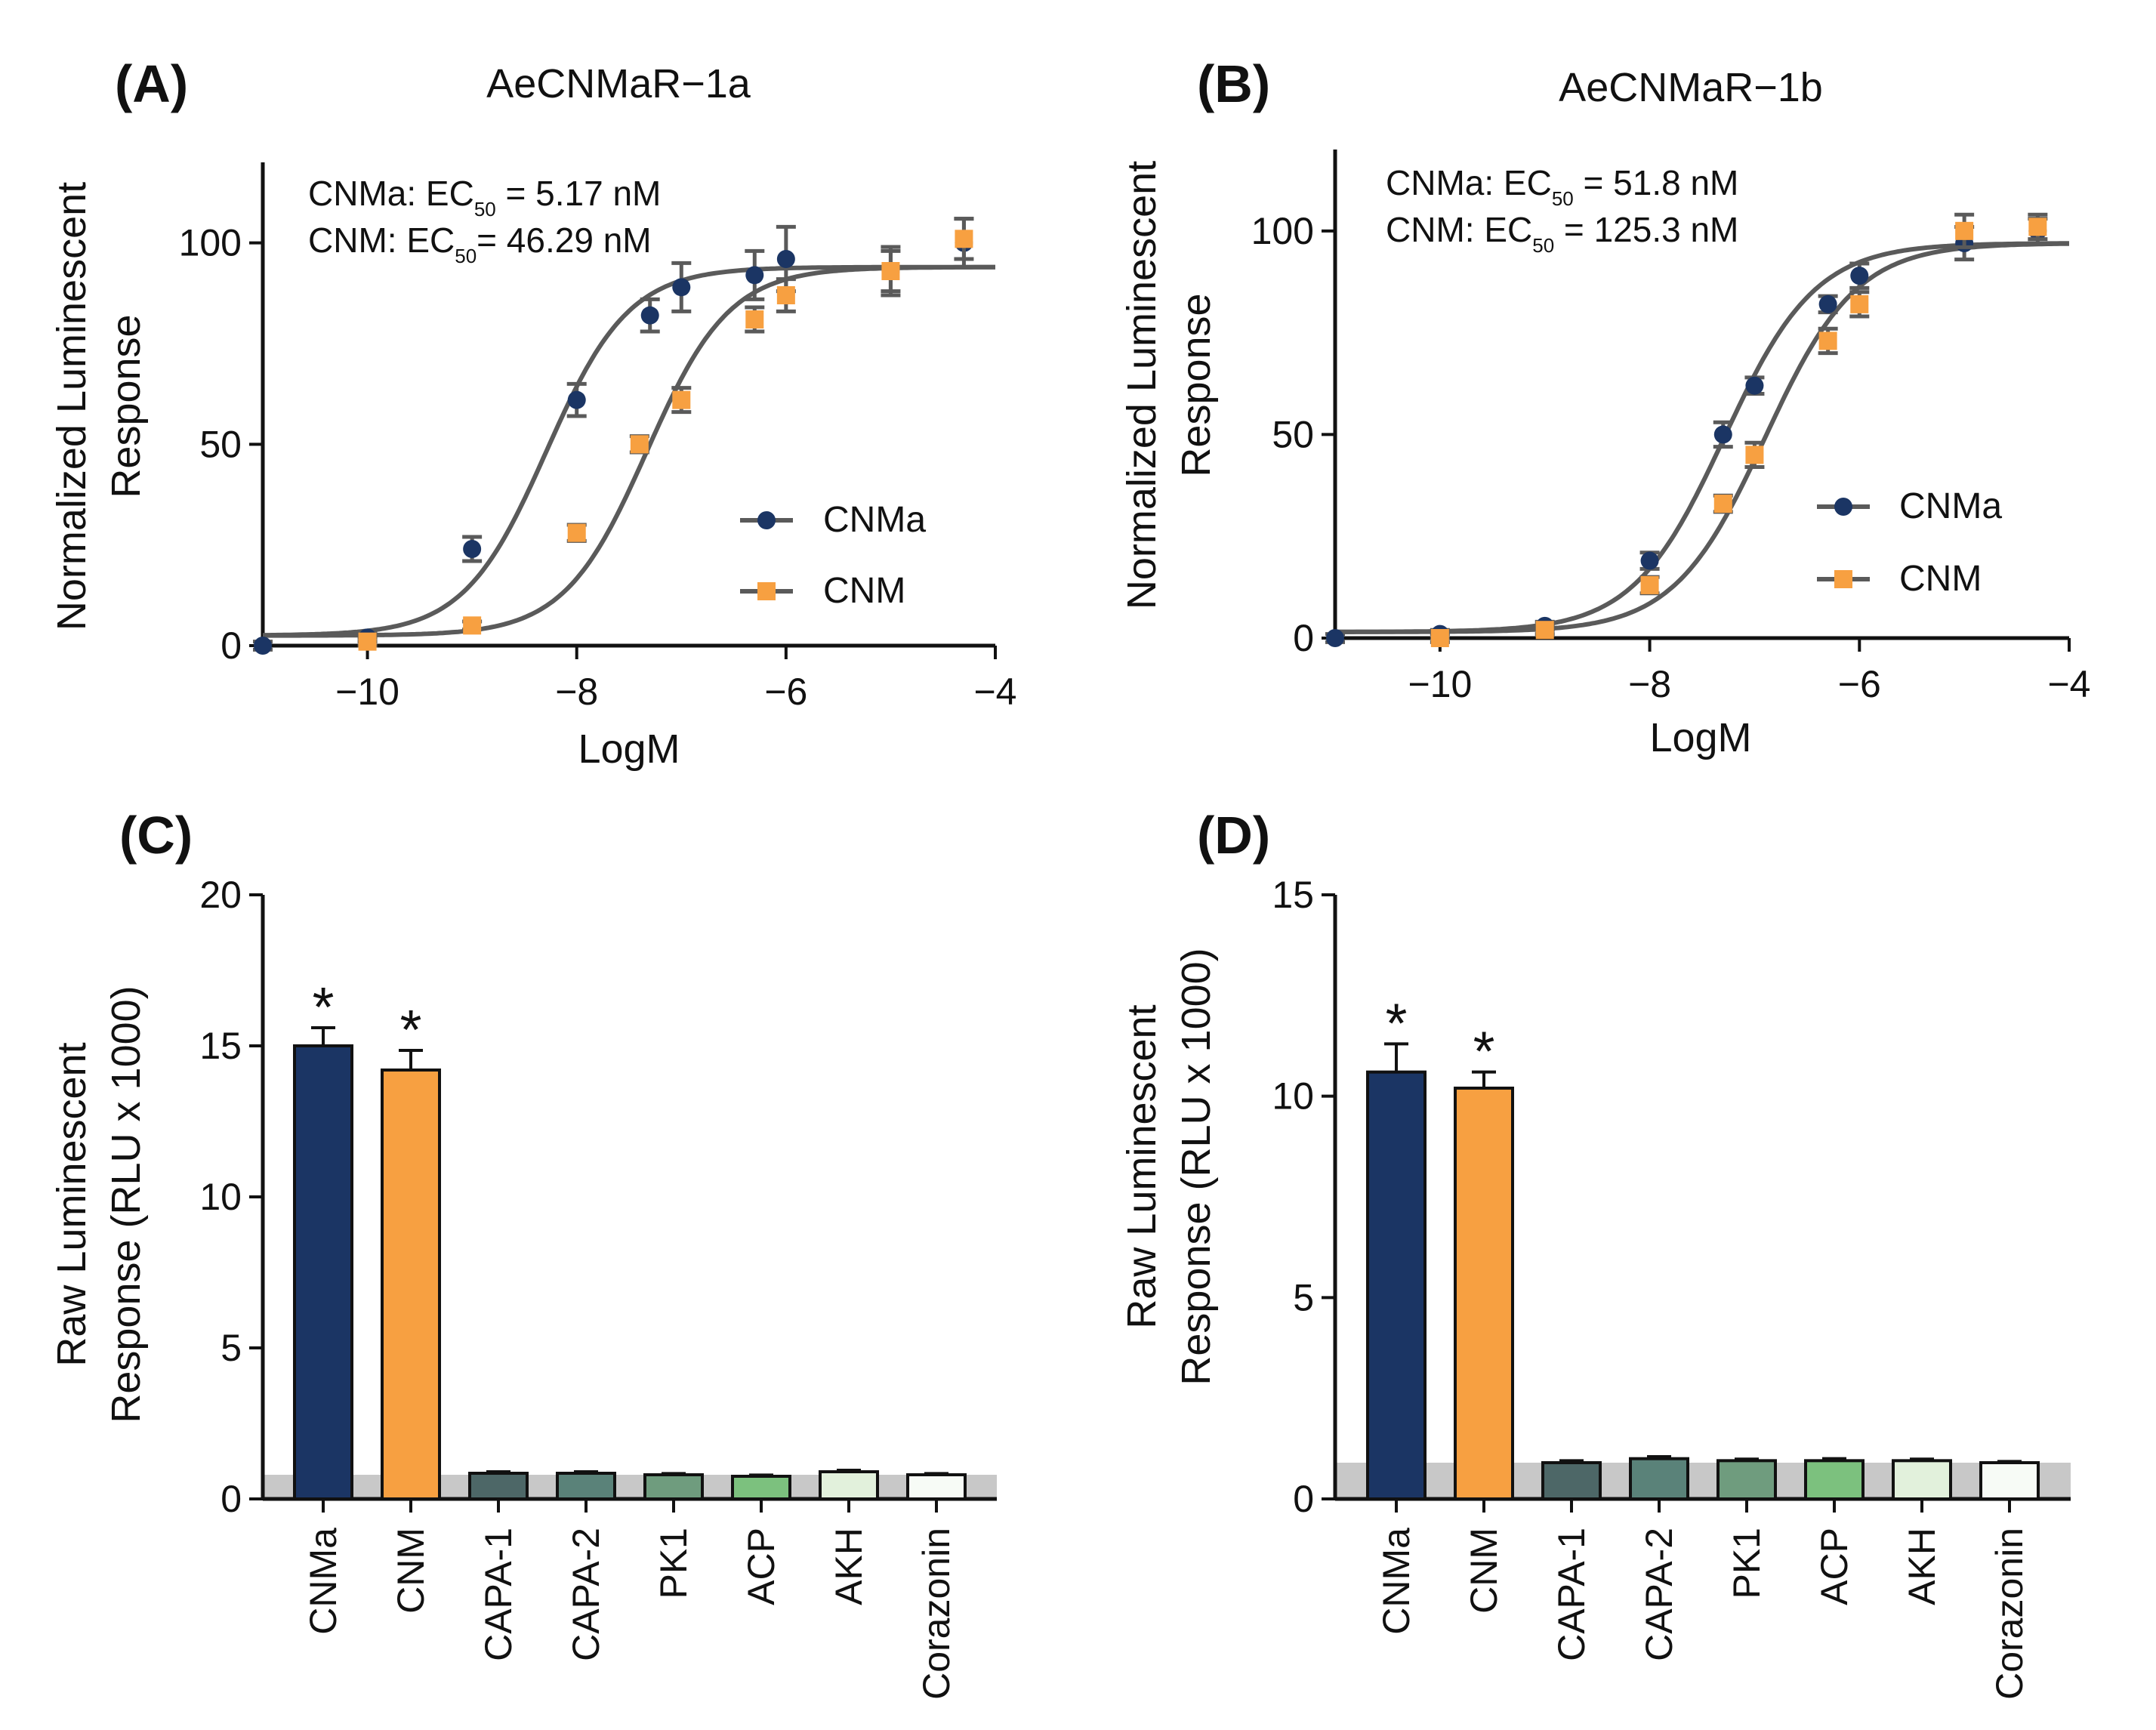 This screenshot has width=2156, height=1730. I want to click on ec50-annotation-cnma-b: CNMa: EC50 = 51.8 nM, so click(1562, 187).